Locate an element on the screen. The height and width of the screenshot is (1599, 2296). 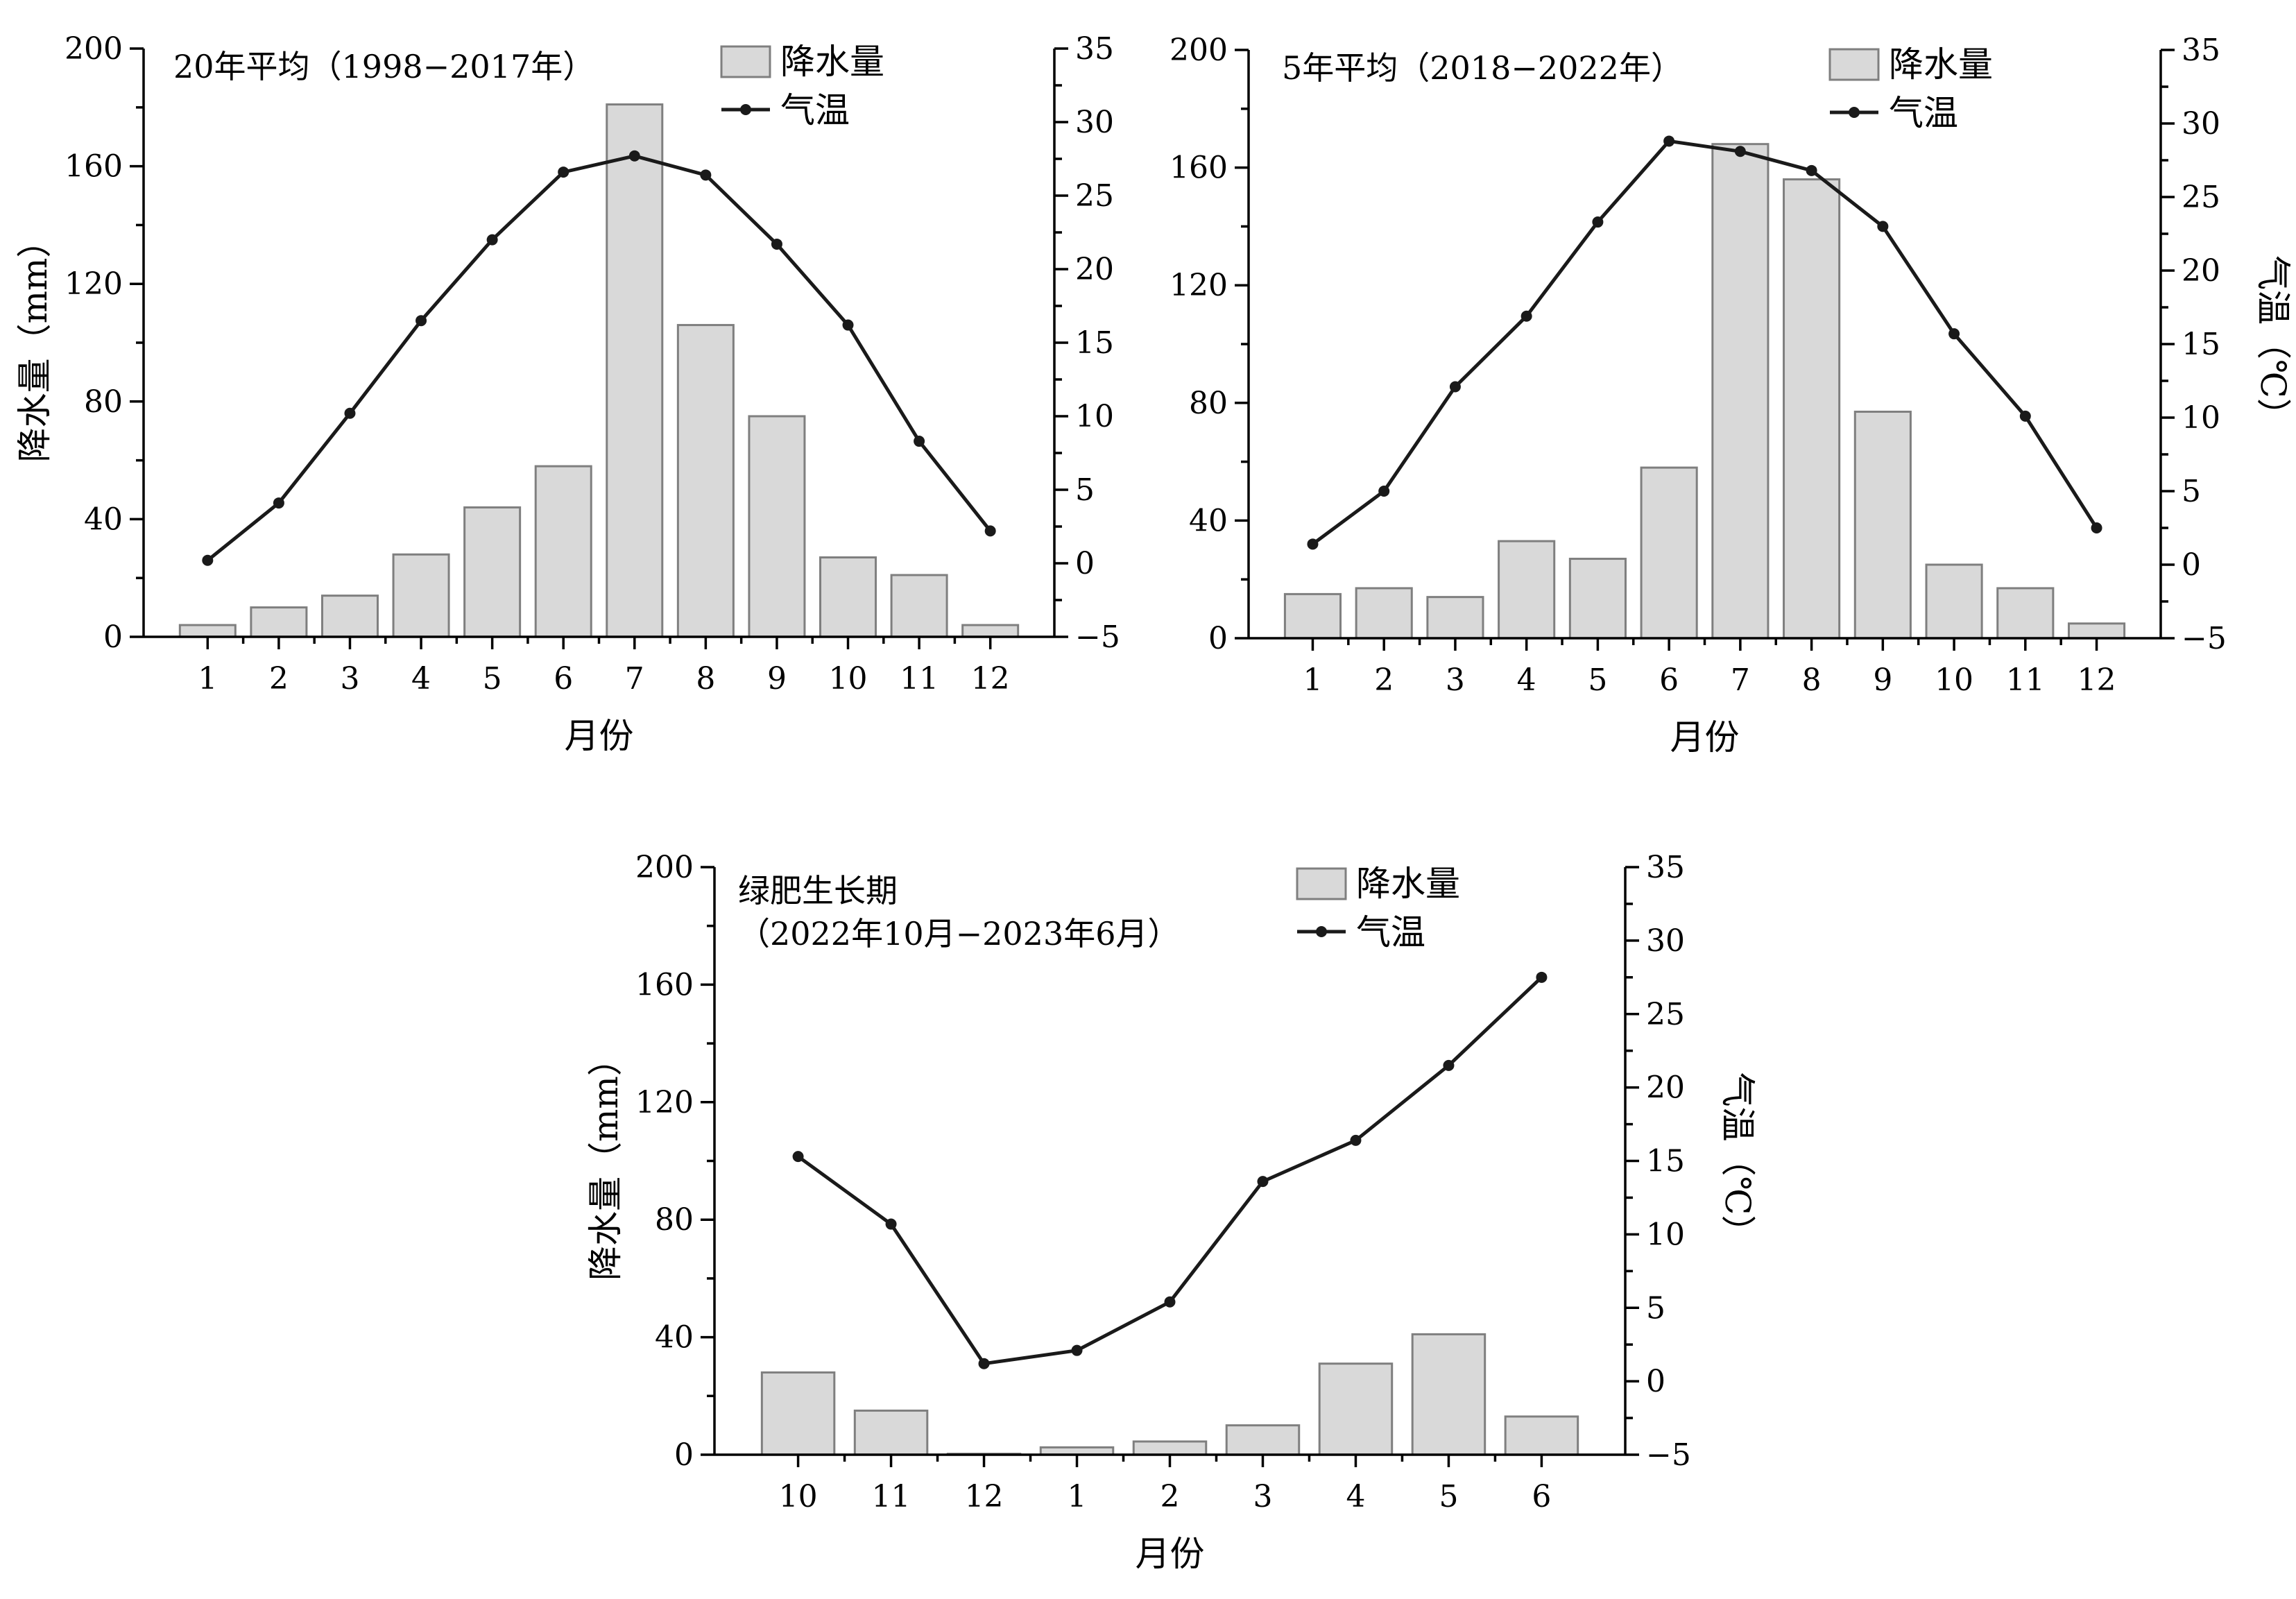
x-tick-label: 5 is located at coordinates (1597, 680).